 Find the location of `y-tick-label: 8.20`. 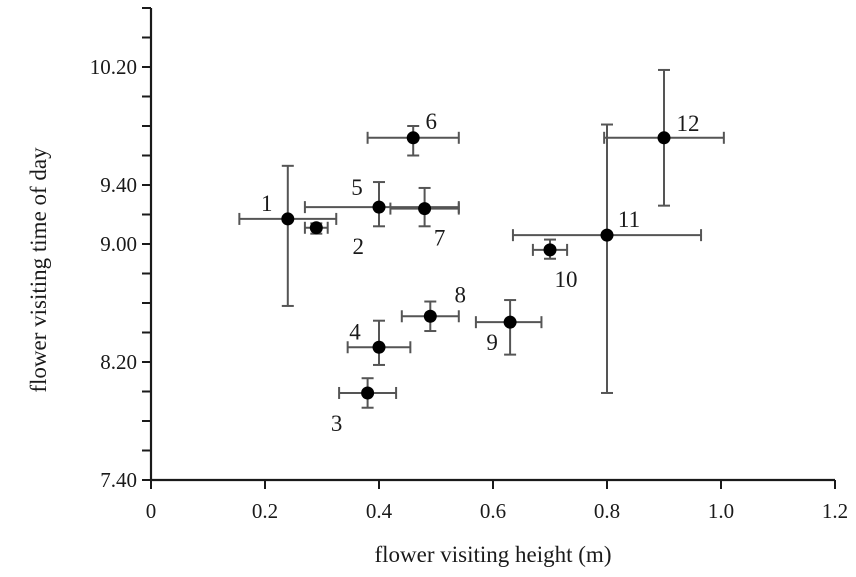

y-tick-label: 8.20 is located at coordinates (118, 362).